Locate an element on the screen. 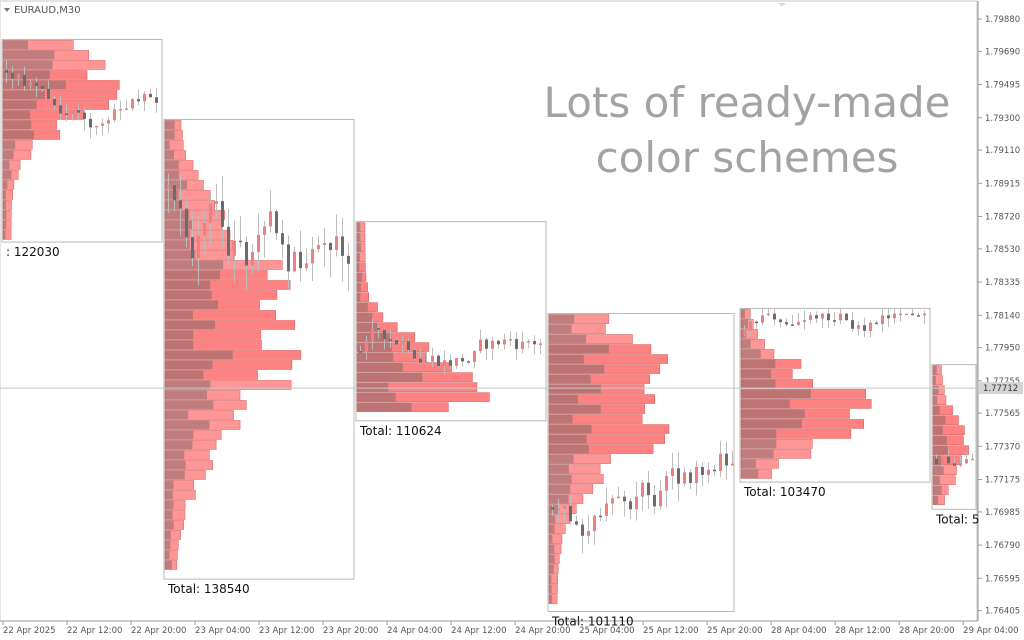 This screenshot has height=640, width=1024. date-tick-label: 28 Apr 04:00 is located at coordinates (798, 631).